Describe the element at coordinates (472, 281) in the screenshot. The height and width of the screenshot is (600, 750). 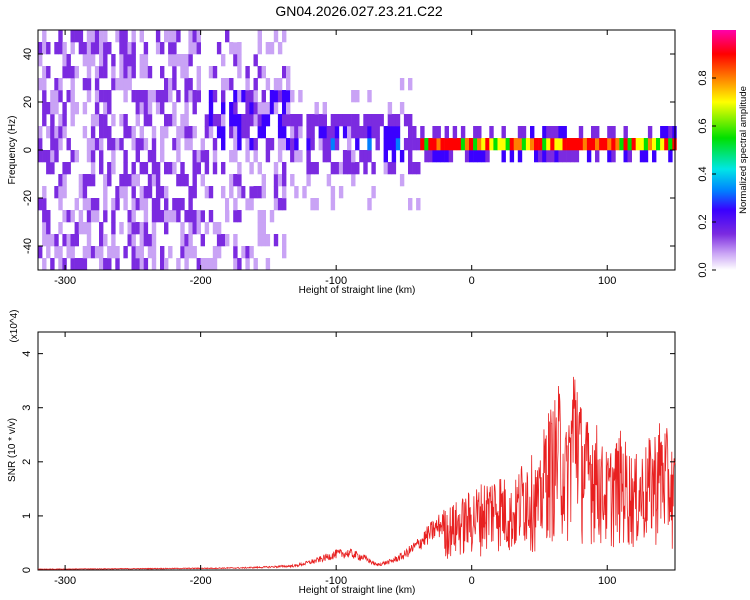
I see `spectrogram-x-tick-label: 0` at that location.